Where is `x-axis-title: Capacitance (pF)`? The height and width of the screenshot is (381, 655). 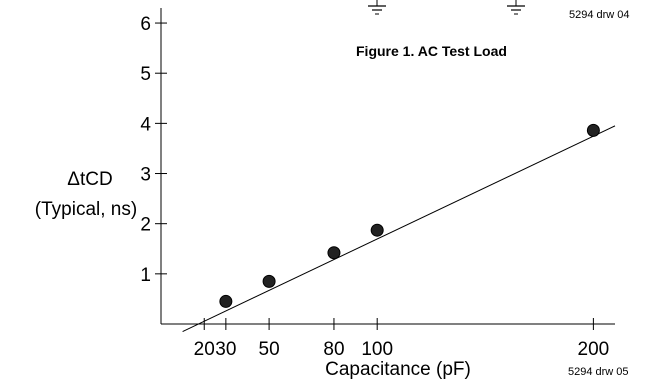 x-axis-title: Capacitance (pF) is located at coordinates (398, 369).